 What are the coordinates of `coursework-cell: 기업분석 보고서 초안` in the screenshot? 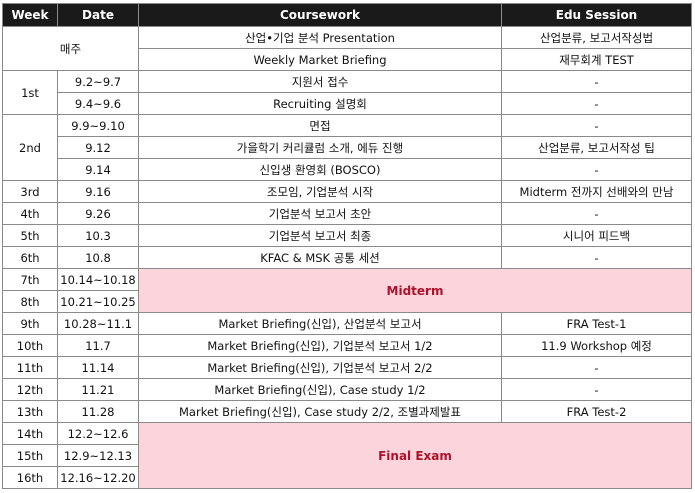 It's located at (320, 213).